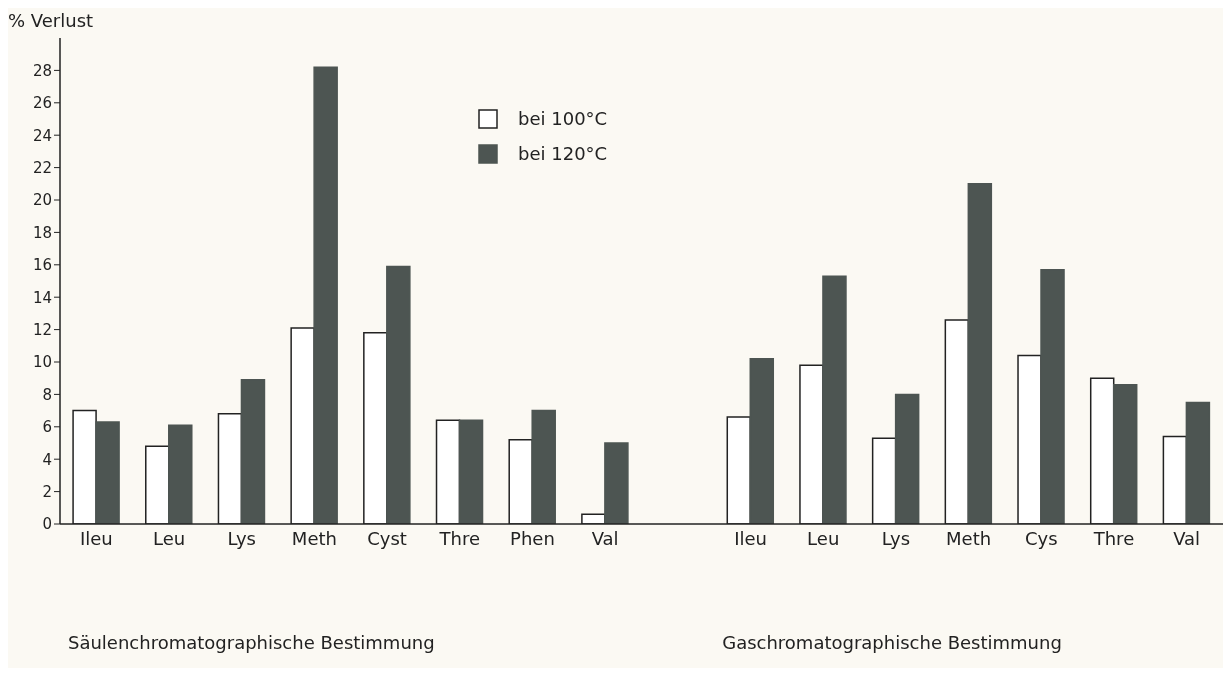 The image size is (1231, 678). Describe the element at coordinates (42, 70) in the screenshot. I see `y-tick-label: 28` at that location.